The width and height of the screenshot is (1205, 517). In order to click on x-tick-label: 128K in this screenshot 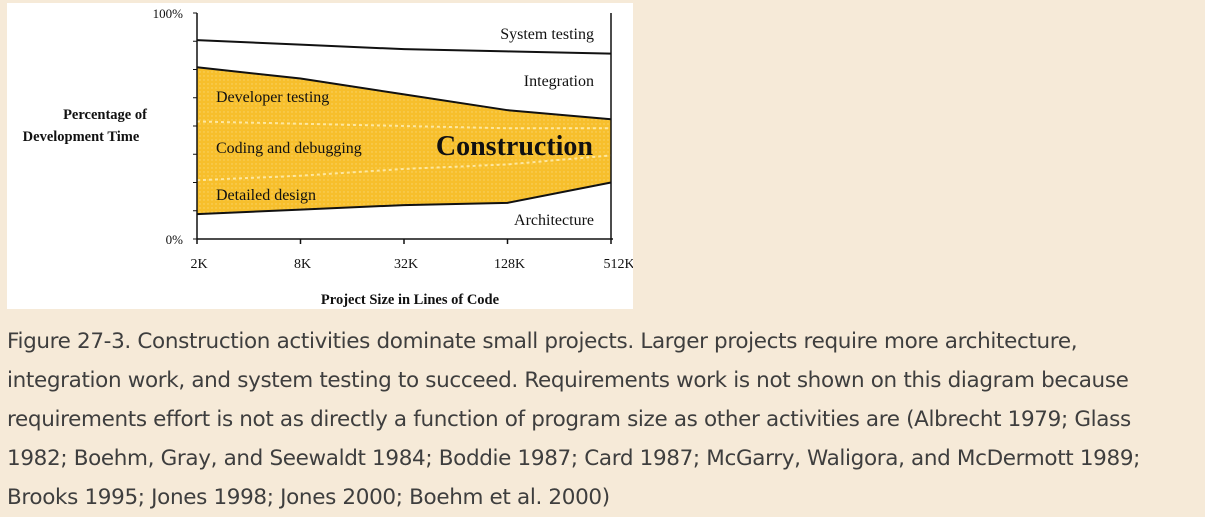, I will do `click(509, 264)`.